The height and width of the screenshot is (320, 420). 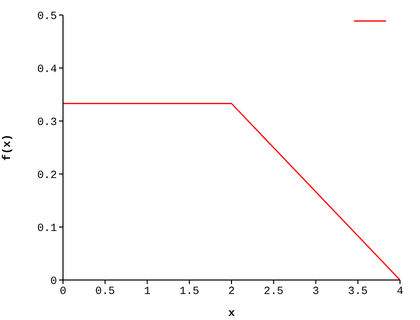 What do you see at coordinates (358, 292) in the screenshot?
I see `x-tick-label: 3.5` at bounding box center [358, 292].